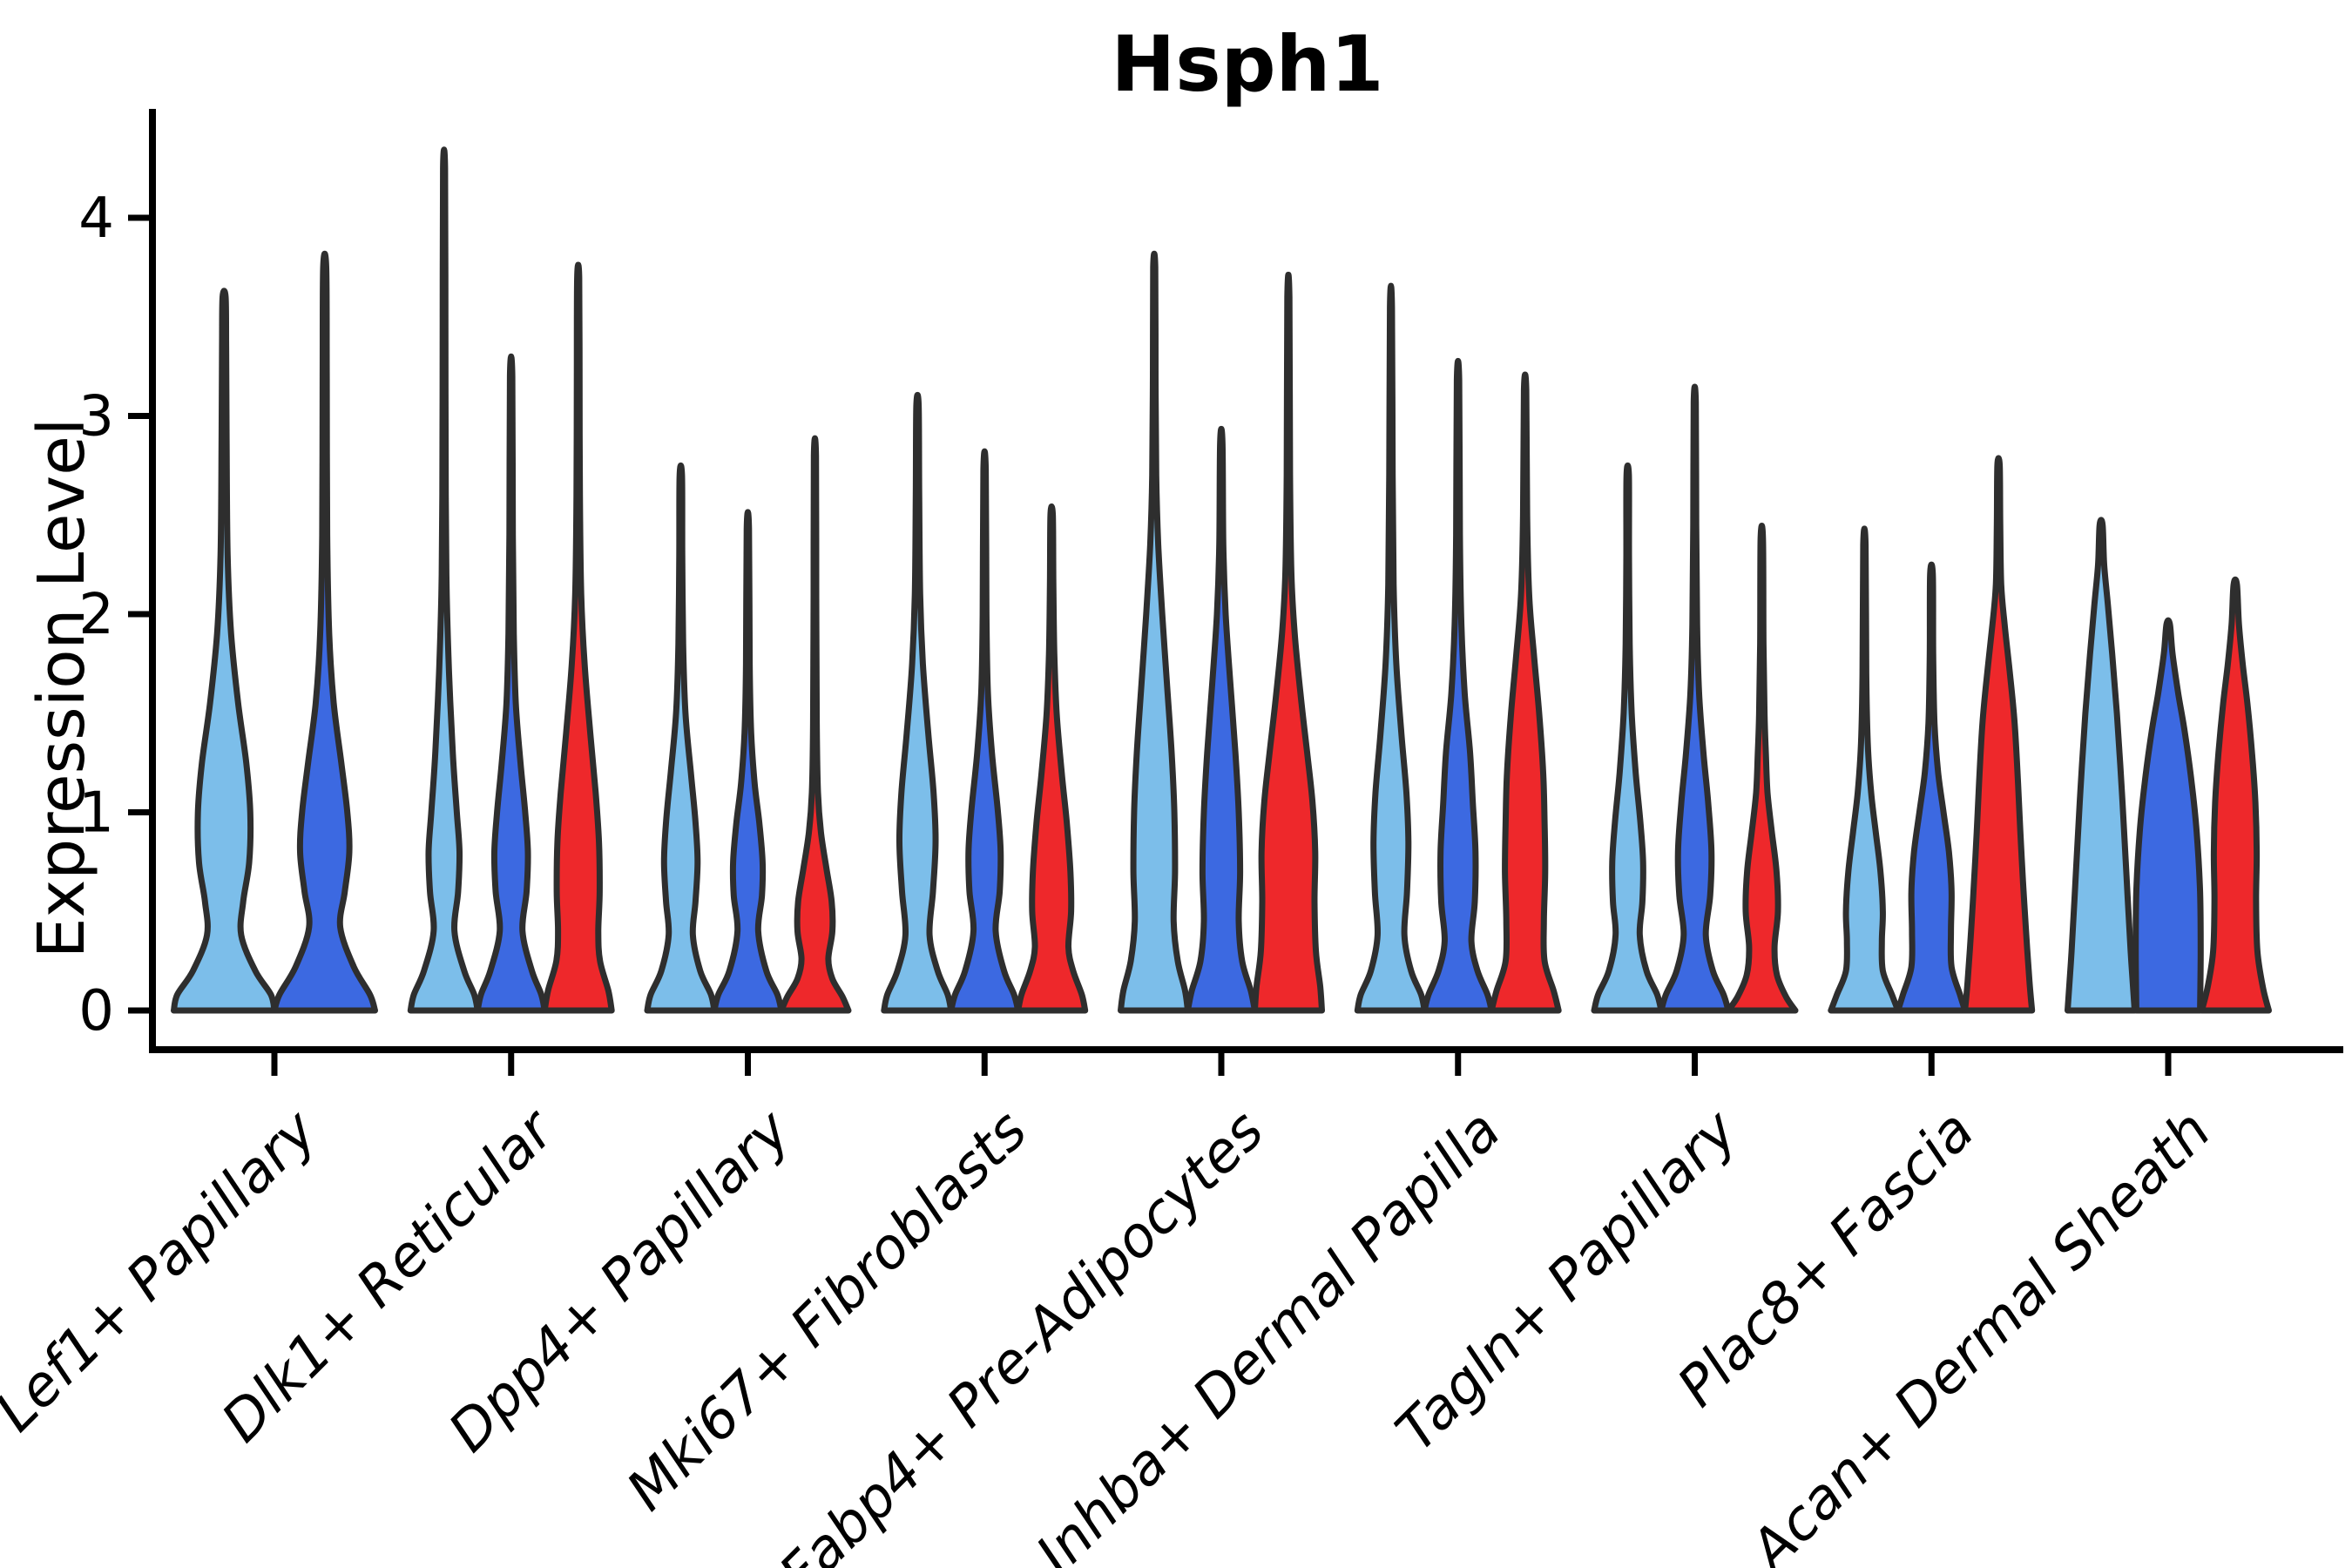 This screenshot has width=2352, height=1568. What do you see at coordinates (1154, 632) in the screenshot?
I see `violin-4-light_blue` at bounding box center [1154, 632].